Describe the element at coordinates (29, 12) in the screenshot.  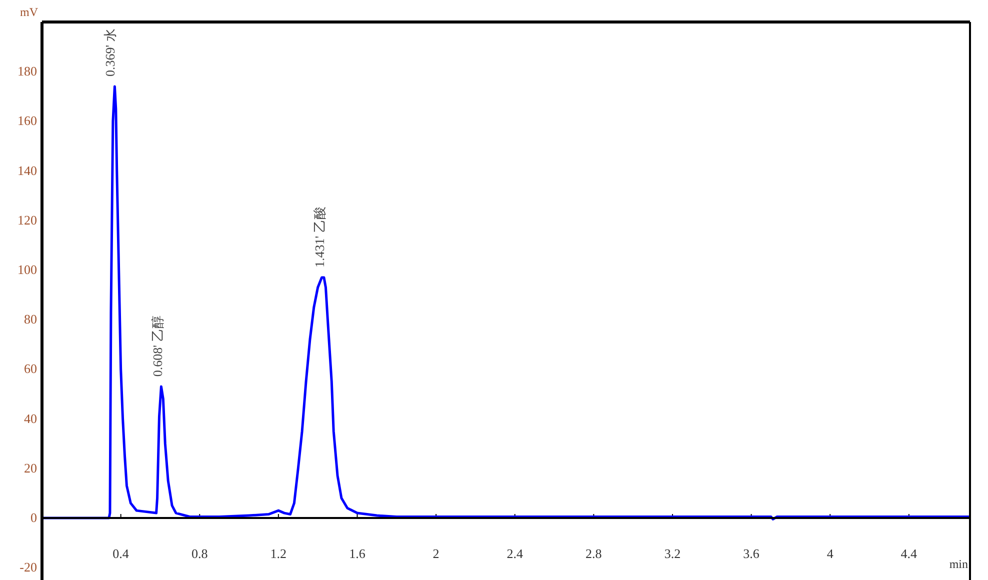
I see `y-axis-title: mV` at that location.